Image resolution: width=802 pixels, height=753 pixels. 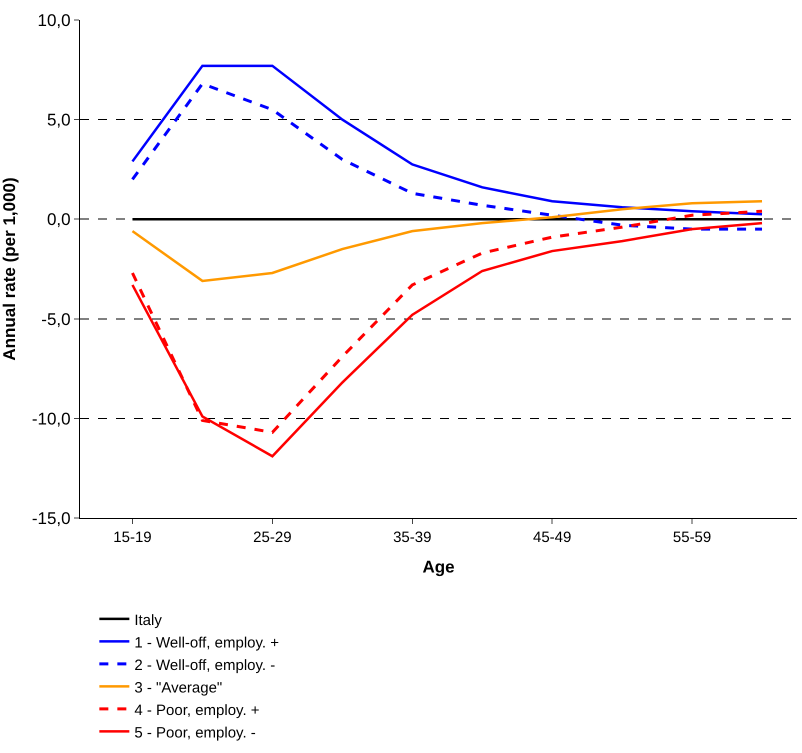 I want to click on y-tick-label: -10,0, so click(x=51, y=418).